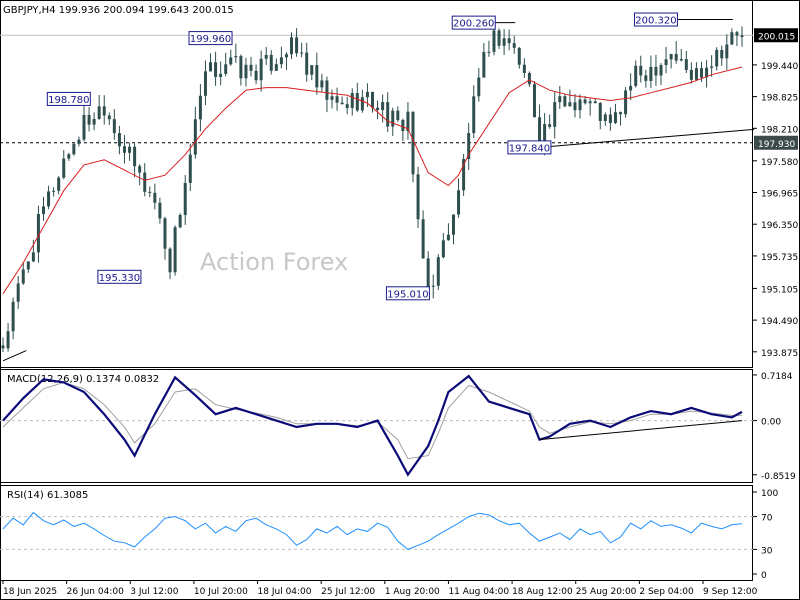 This screenshot has width=800, height=600. I want to click on annotation-label: 197.840, so click(529, 148).